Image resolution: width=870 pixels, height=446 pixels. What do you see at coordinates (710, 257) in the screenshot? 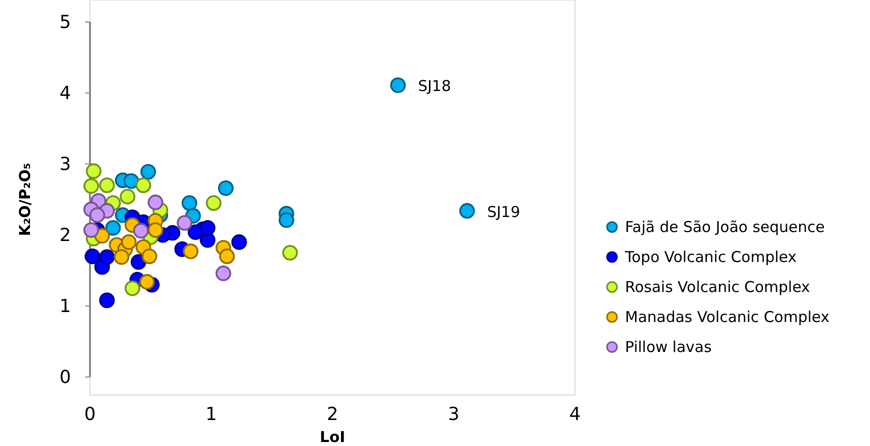
I see `legend-label: Topo Volcanic Complex` at bounding box center [710, 257].